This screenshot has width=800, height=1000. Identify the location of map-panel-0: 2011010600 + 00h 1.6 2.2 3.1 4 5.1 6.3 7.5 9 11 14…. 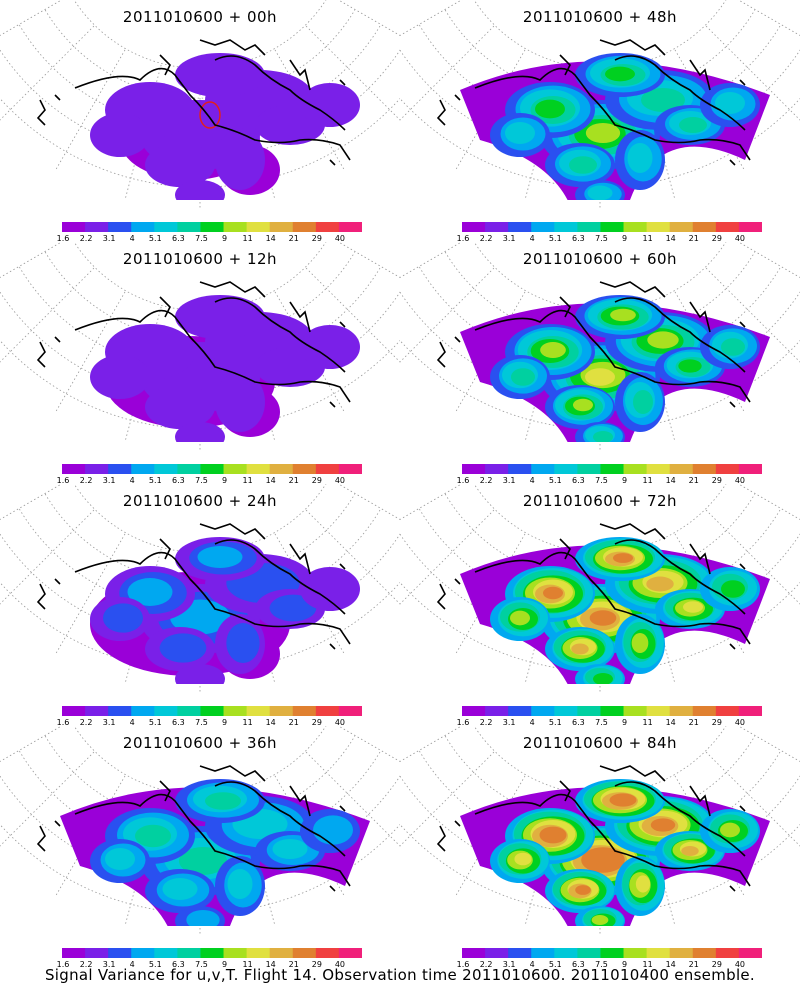
(200, 121).